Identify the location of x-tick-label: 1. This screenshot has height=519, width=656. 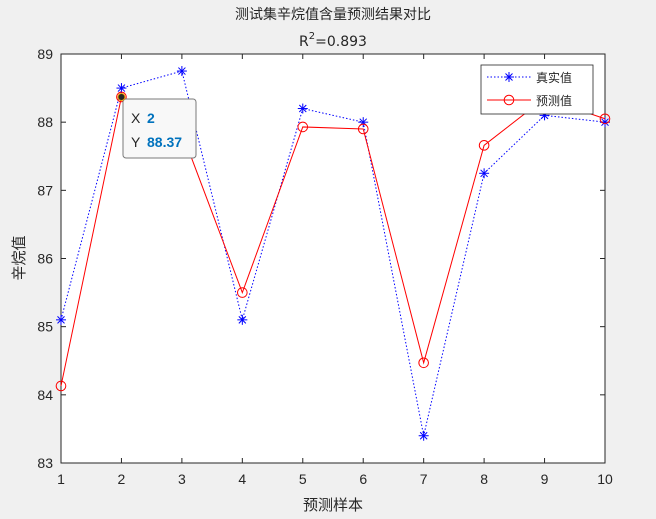
(61, 479).